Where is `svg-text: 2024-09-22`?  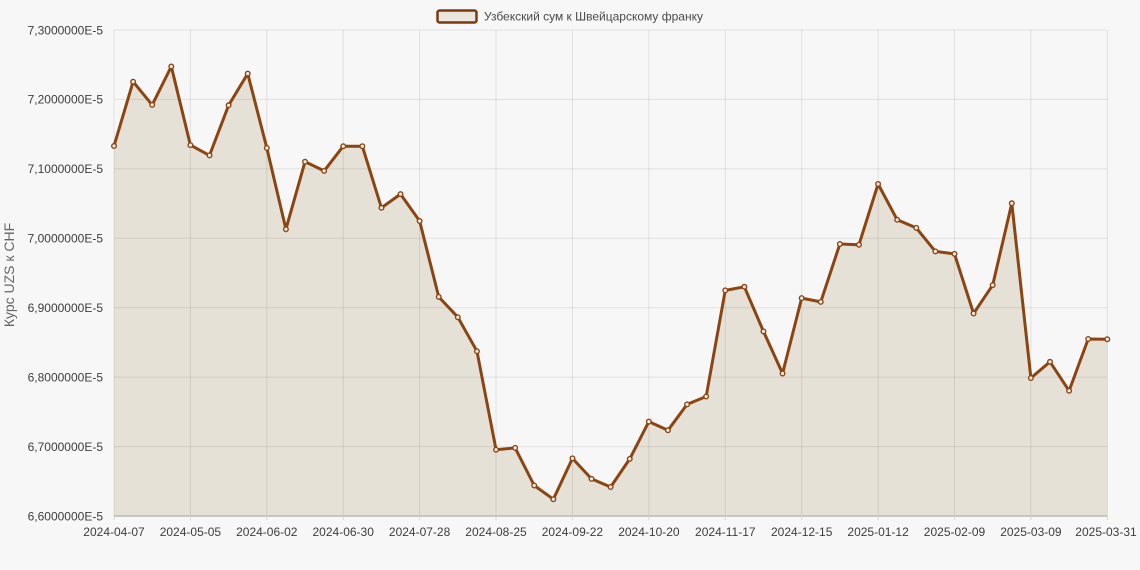
svg-text: 2024-09-22 is located at coordinates (573, 532).